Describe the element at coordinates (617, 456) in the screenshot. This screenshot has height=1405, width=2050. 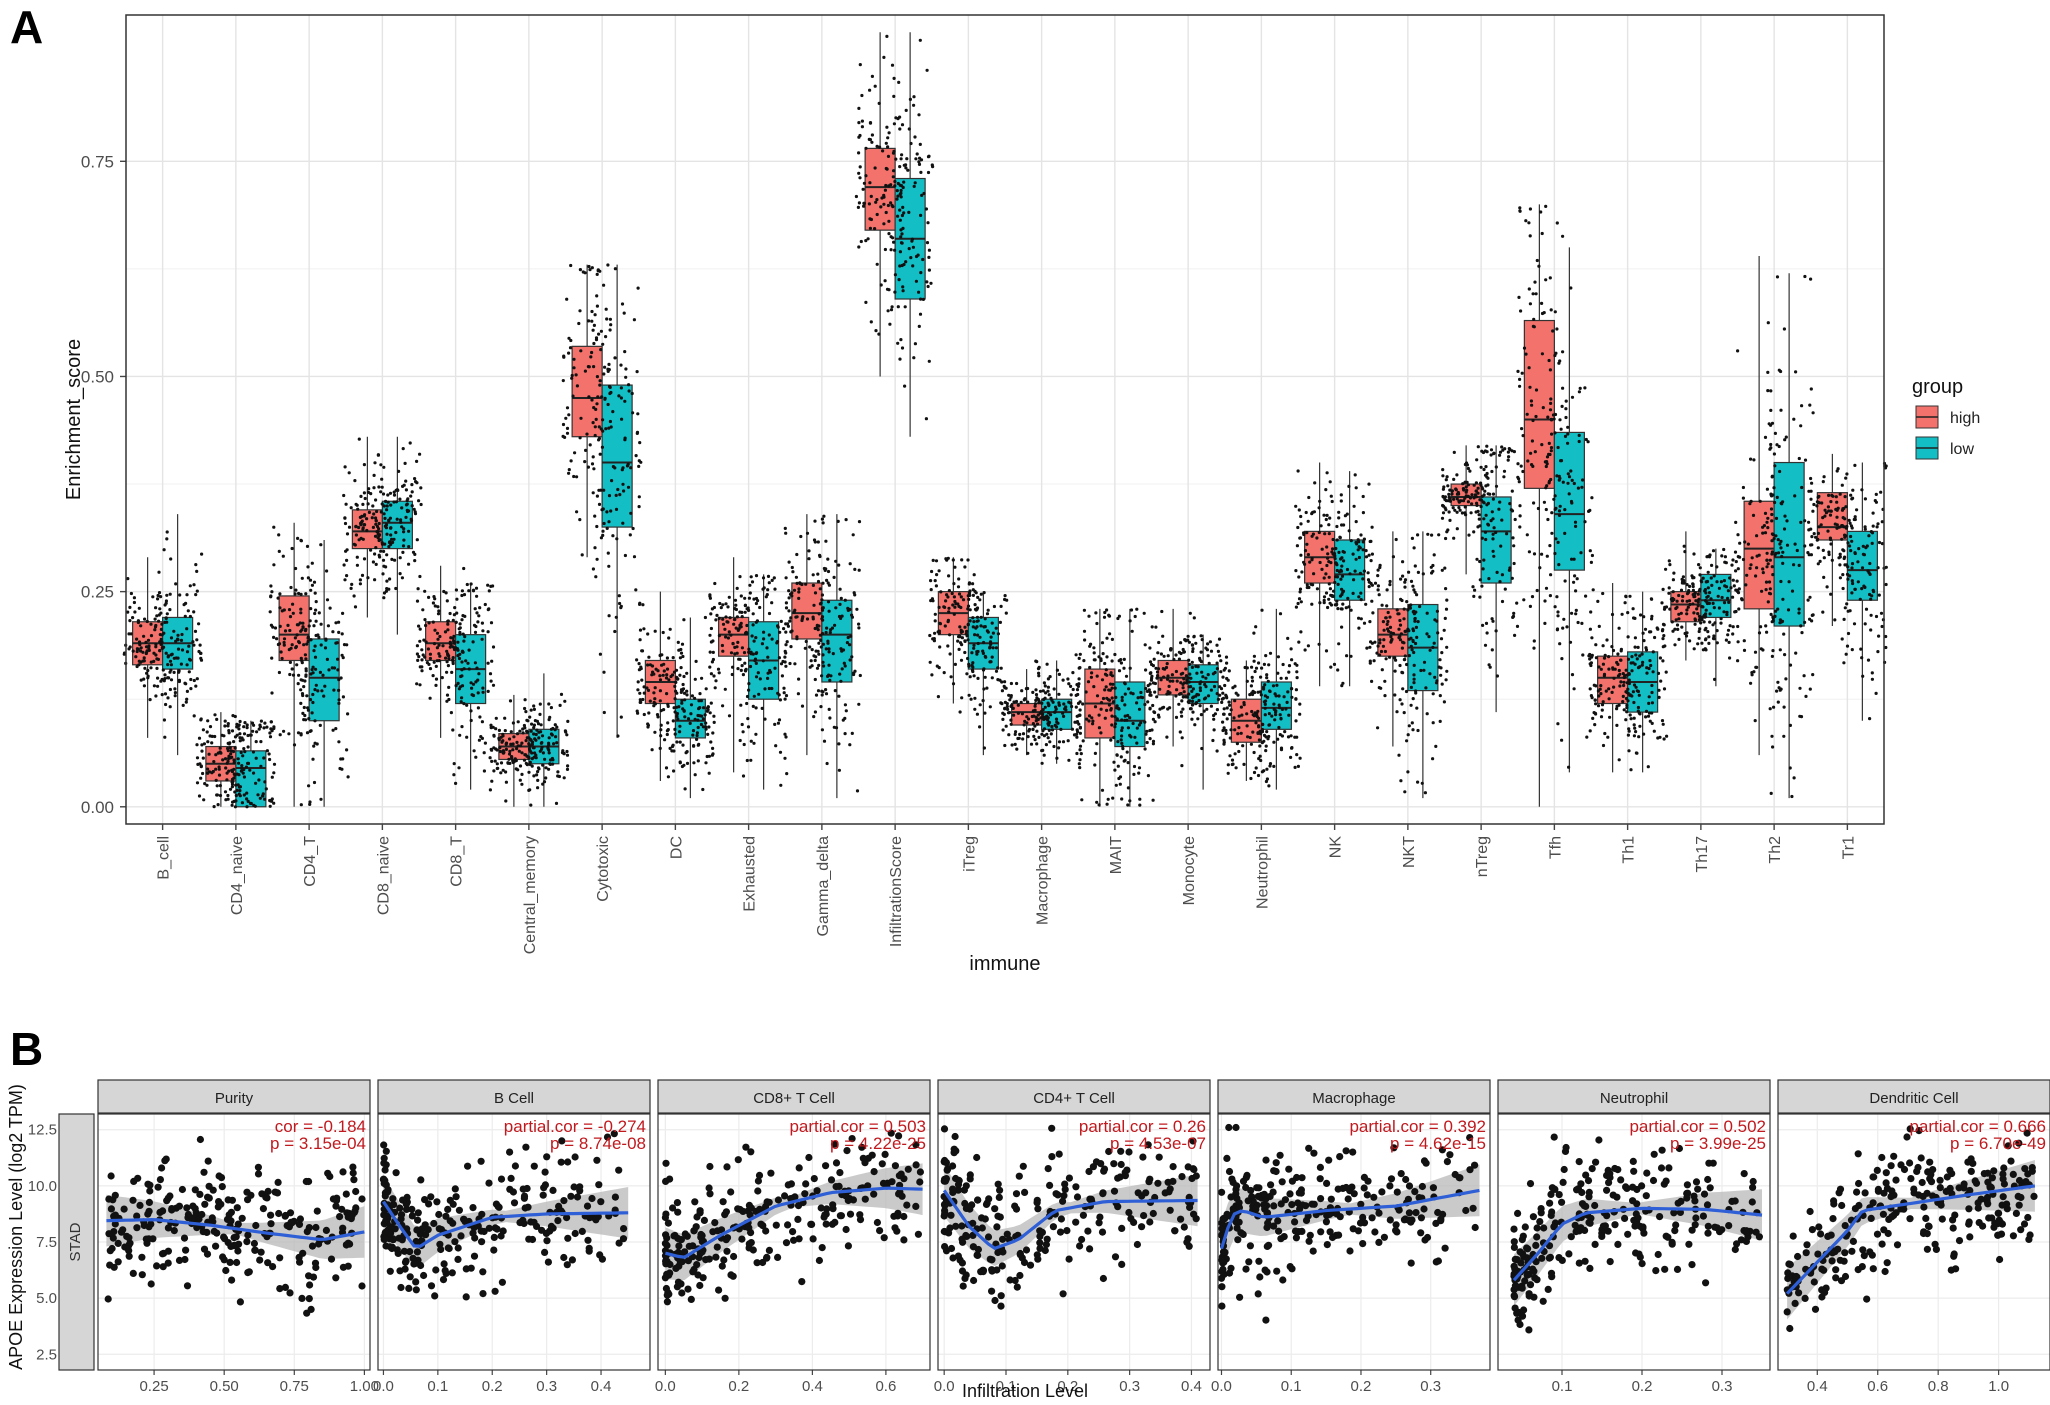
I see `box-low` at that location.